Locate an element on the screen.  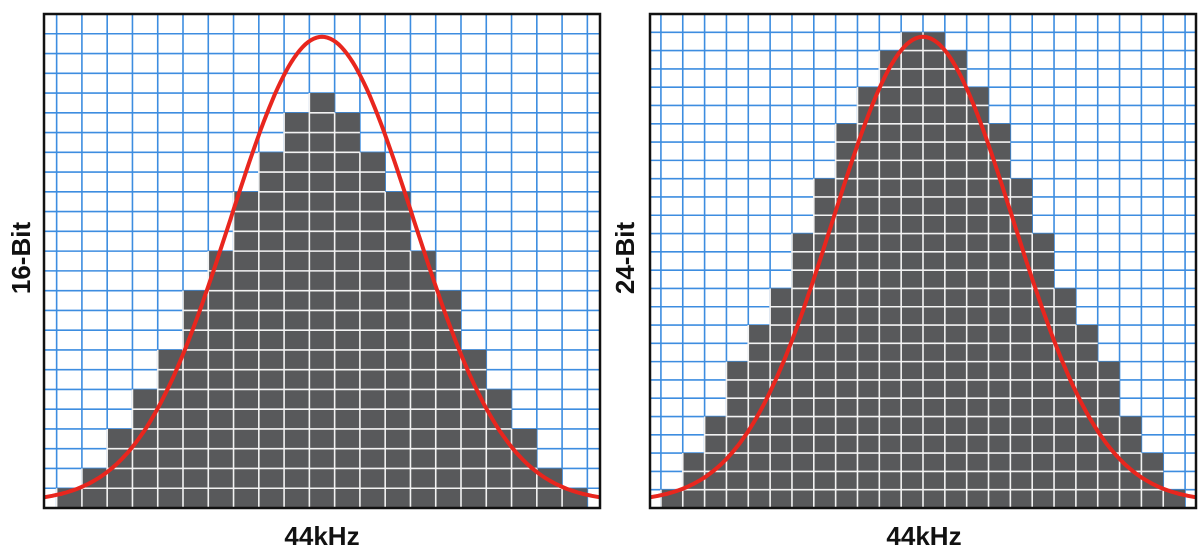
y-axis-label: 16-Bit is located at coordinates (21, 258).